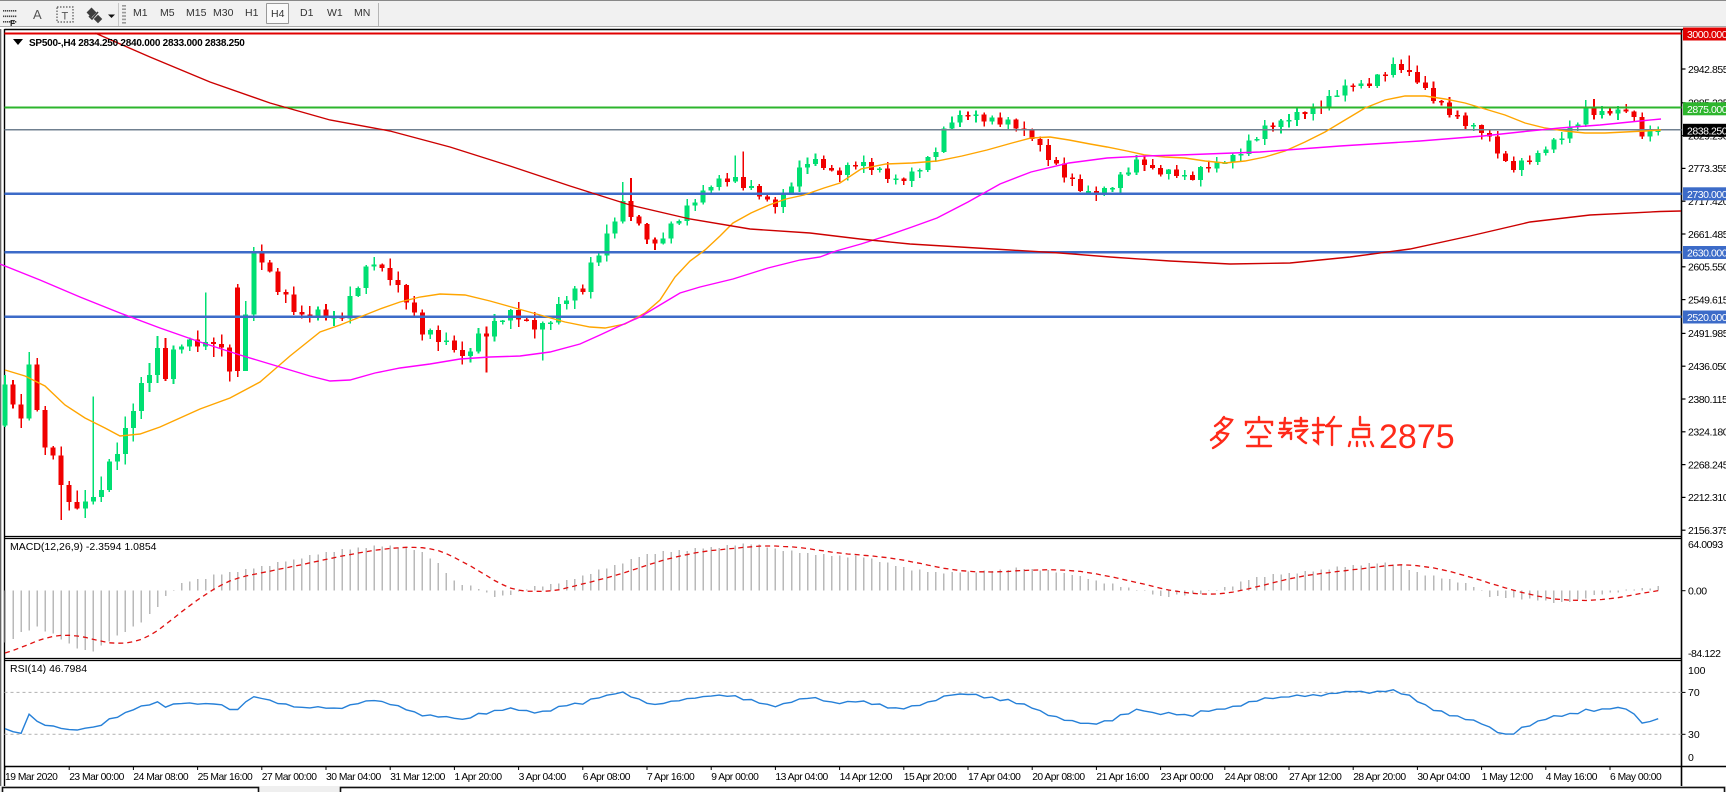 Image resolution: width=1726 pixels, height=792 pixels. What do you see at coordinates (1707, 498) in the screenshot?
I see `svg-text: 2212.310` at bounding box center [1707, 498].